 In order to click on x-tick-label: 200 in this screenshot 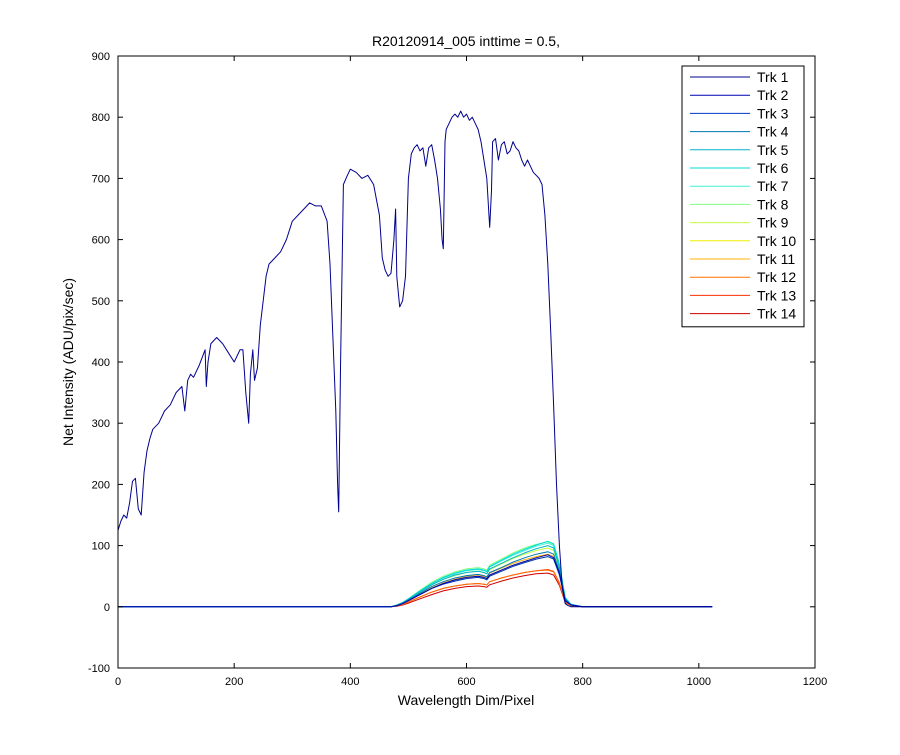, I will do `click(234, 682)`.